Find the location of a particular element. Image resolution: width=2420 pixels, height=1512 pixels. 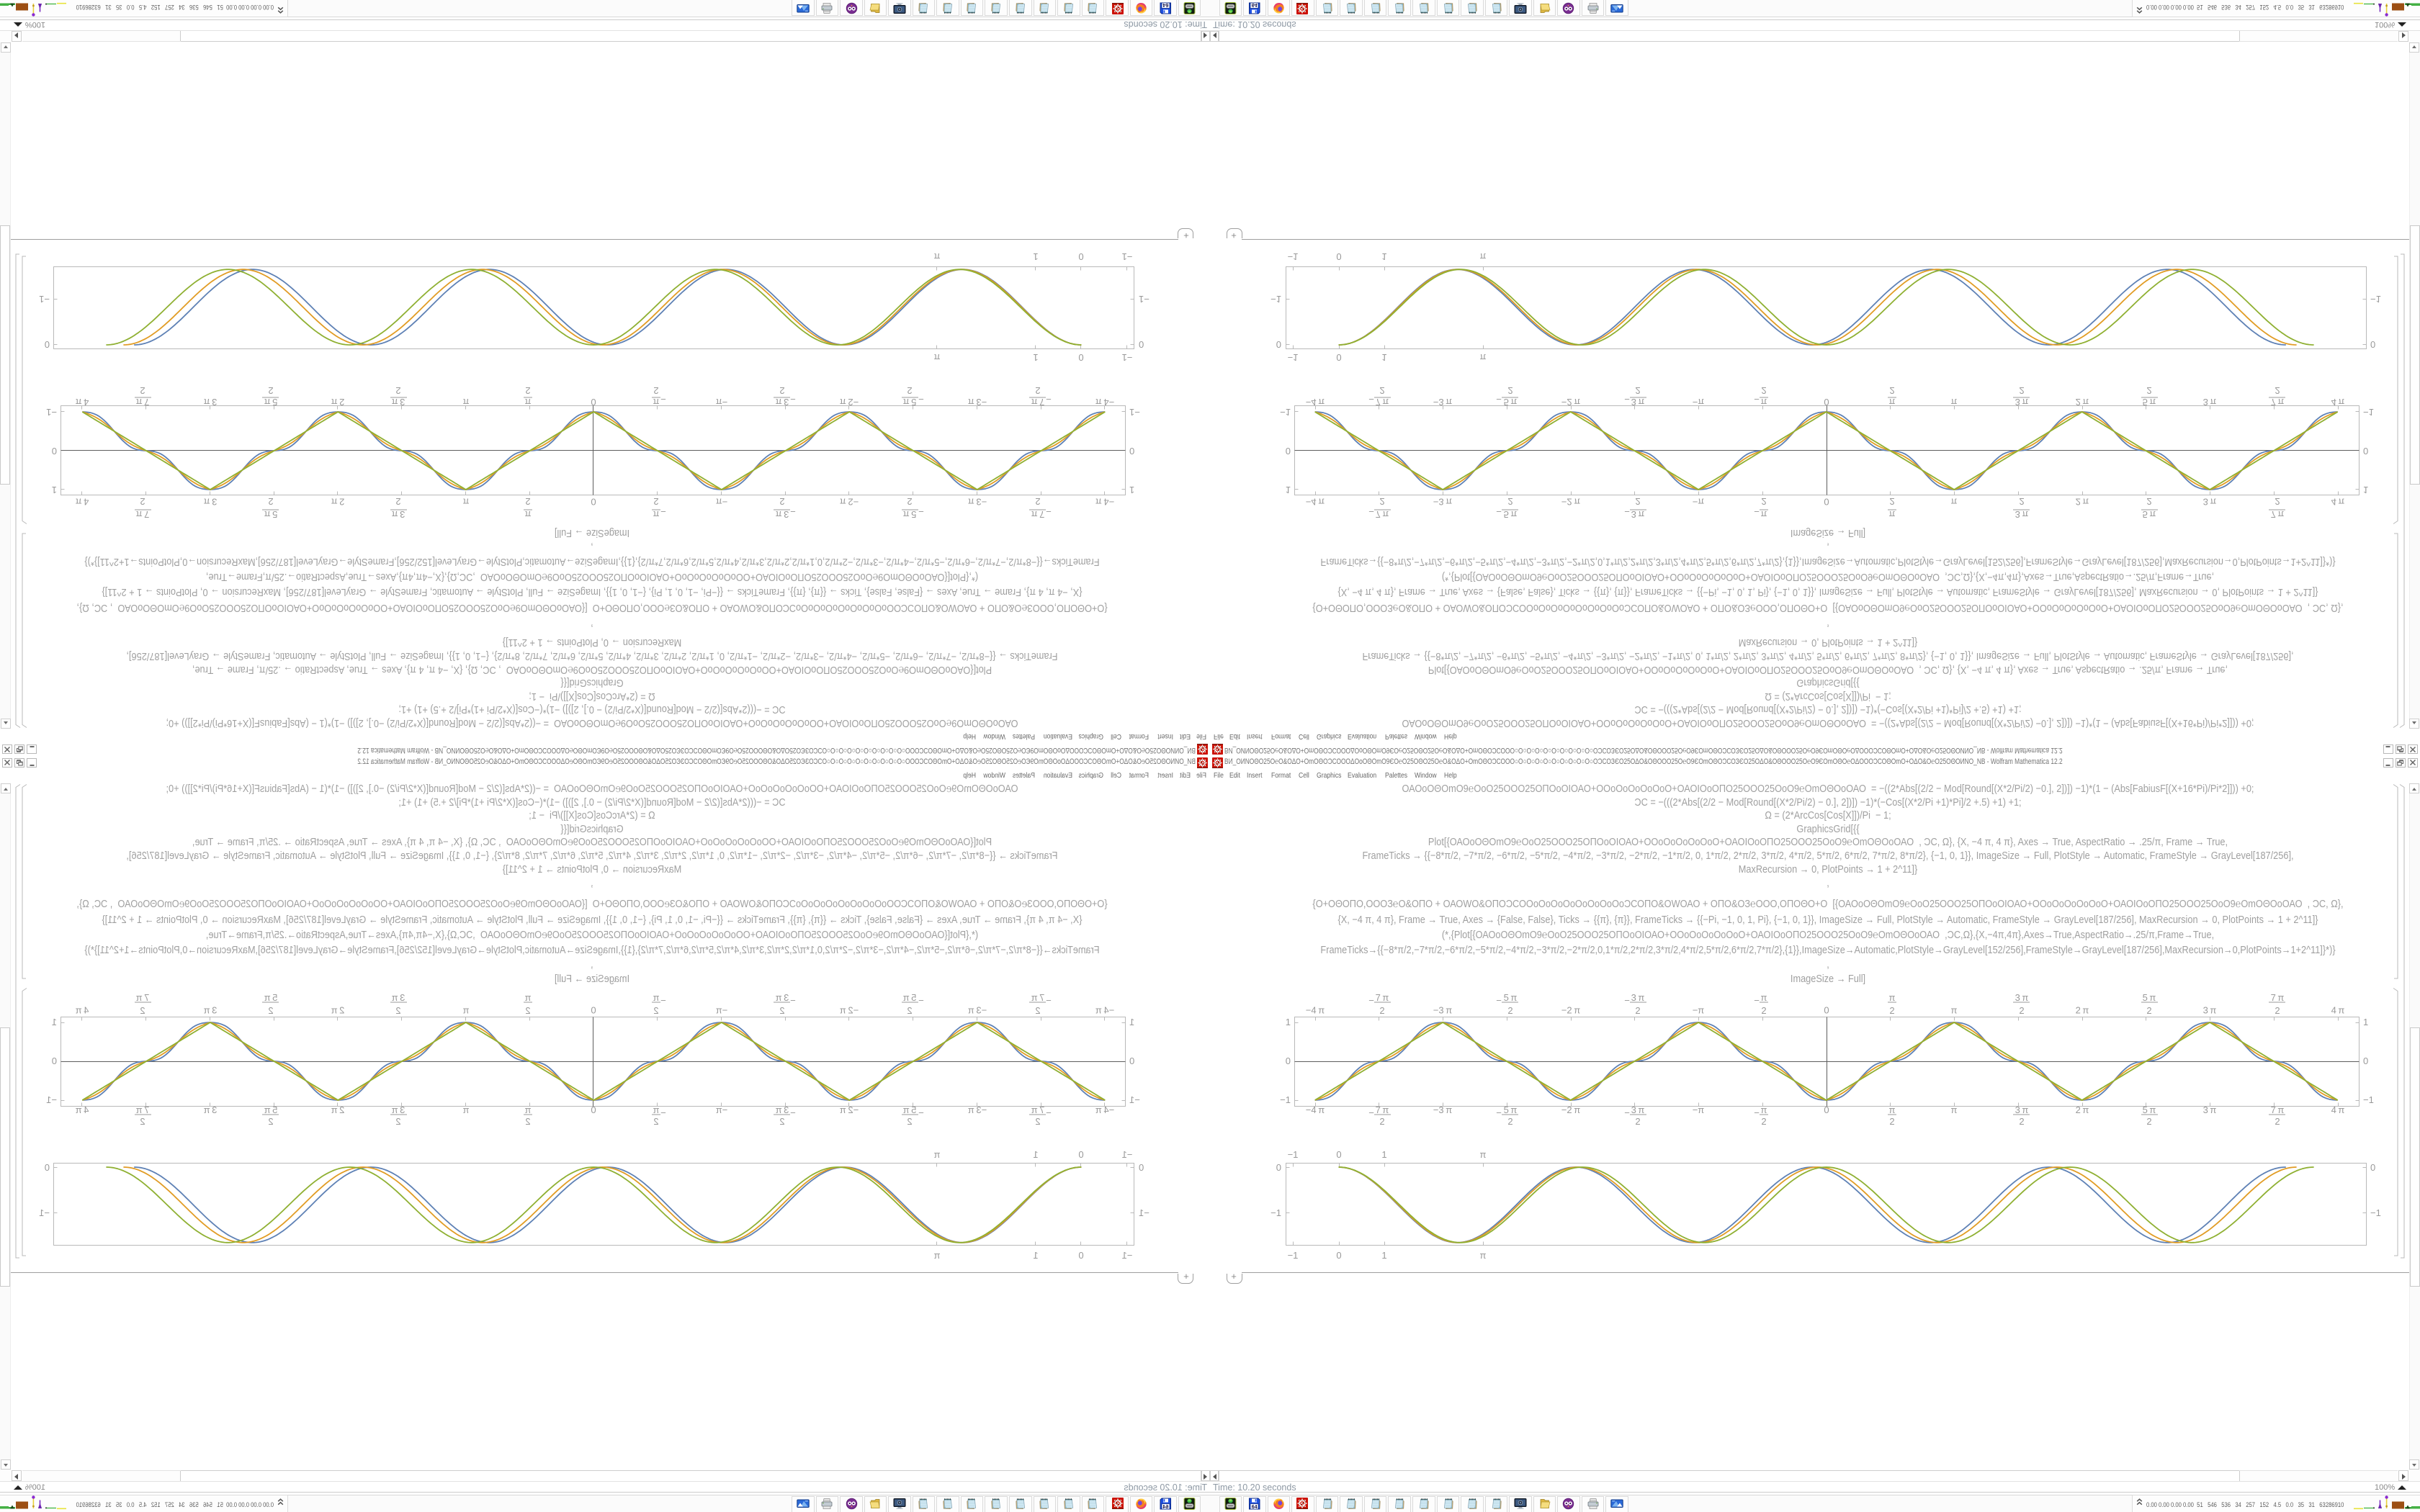

svg-text: 64 is located at coordinates (1165, 1507).